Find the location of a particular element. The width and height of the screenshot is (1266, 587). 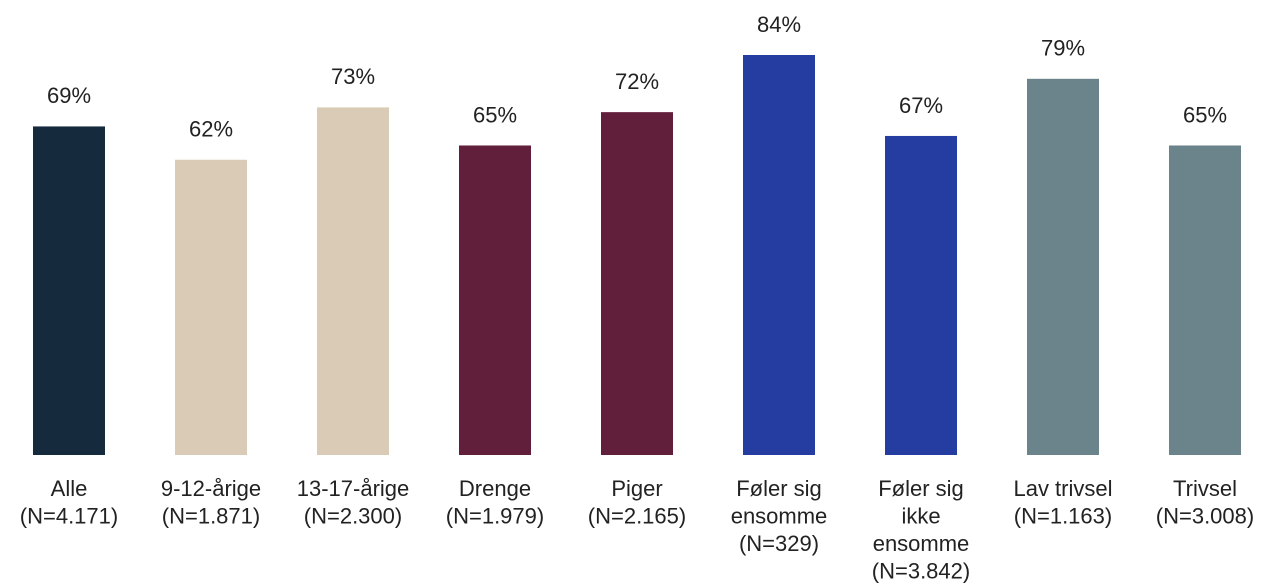

x-tick-label: (N=2.165) is located at coordinates (637, 515).